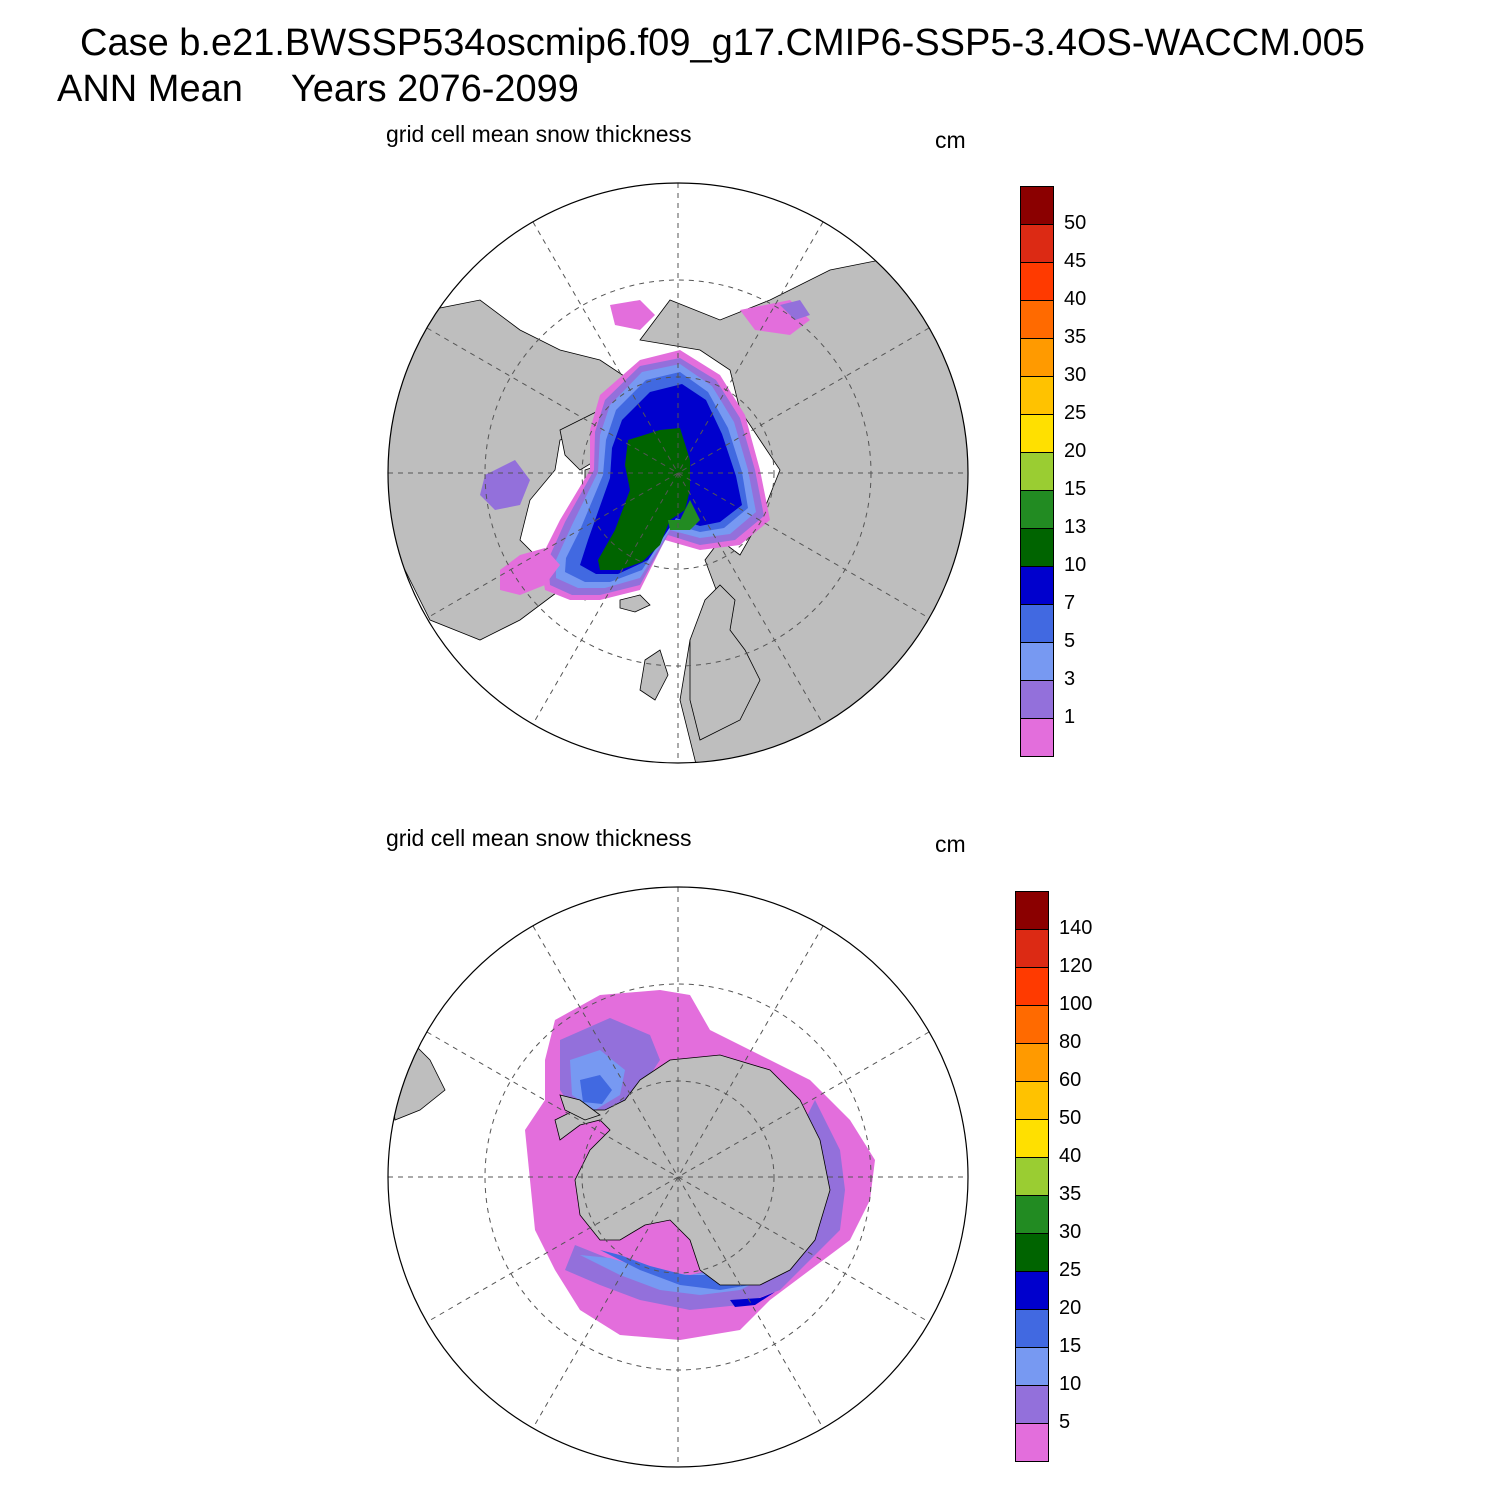 Image resolution: width=1500 pixels, height=1500 pixels. I want to click on colorbar-label: 7, so click(1070, 603).